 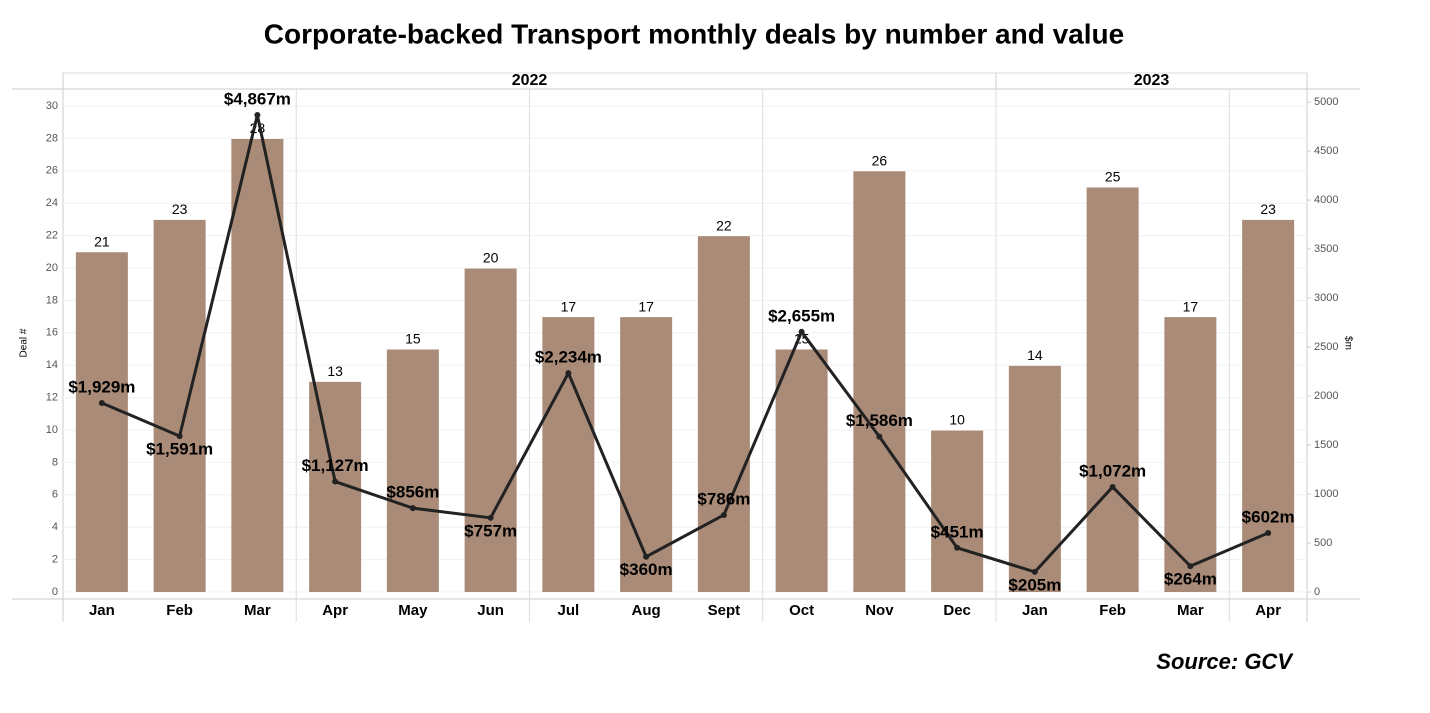 I want to click on y-tick-label: 8, so click(x=55, y=462).